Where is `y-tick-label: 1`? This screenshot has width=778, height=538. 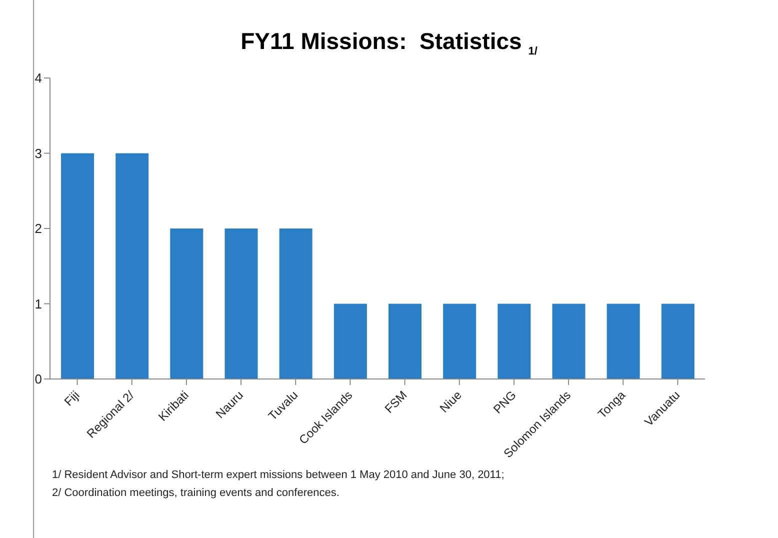
y-tick-label: 1 is located at coordinates (38, 304).